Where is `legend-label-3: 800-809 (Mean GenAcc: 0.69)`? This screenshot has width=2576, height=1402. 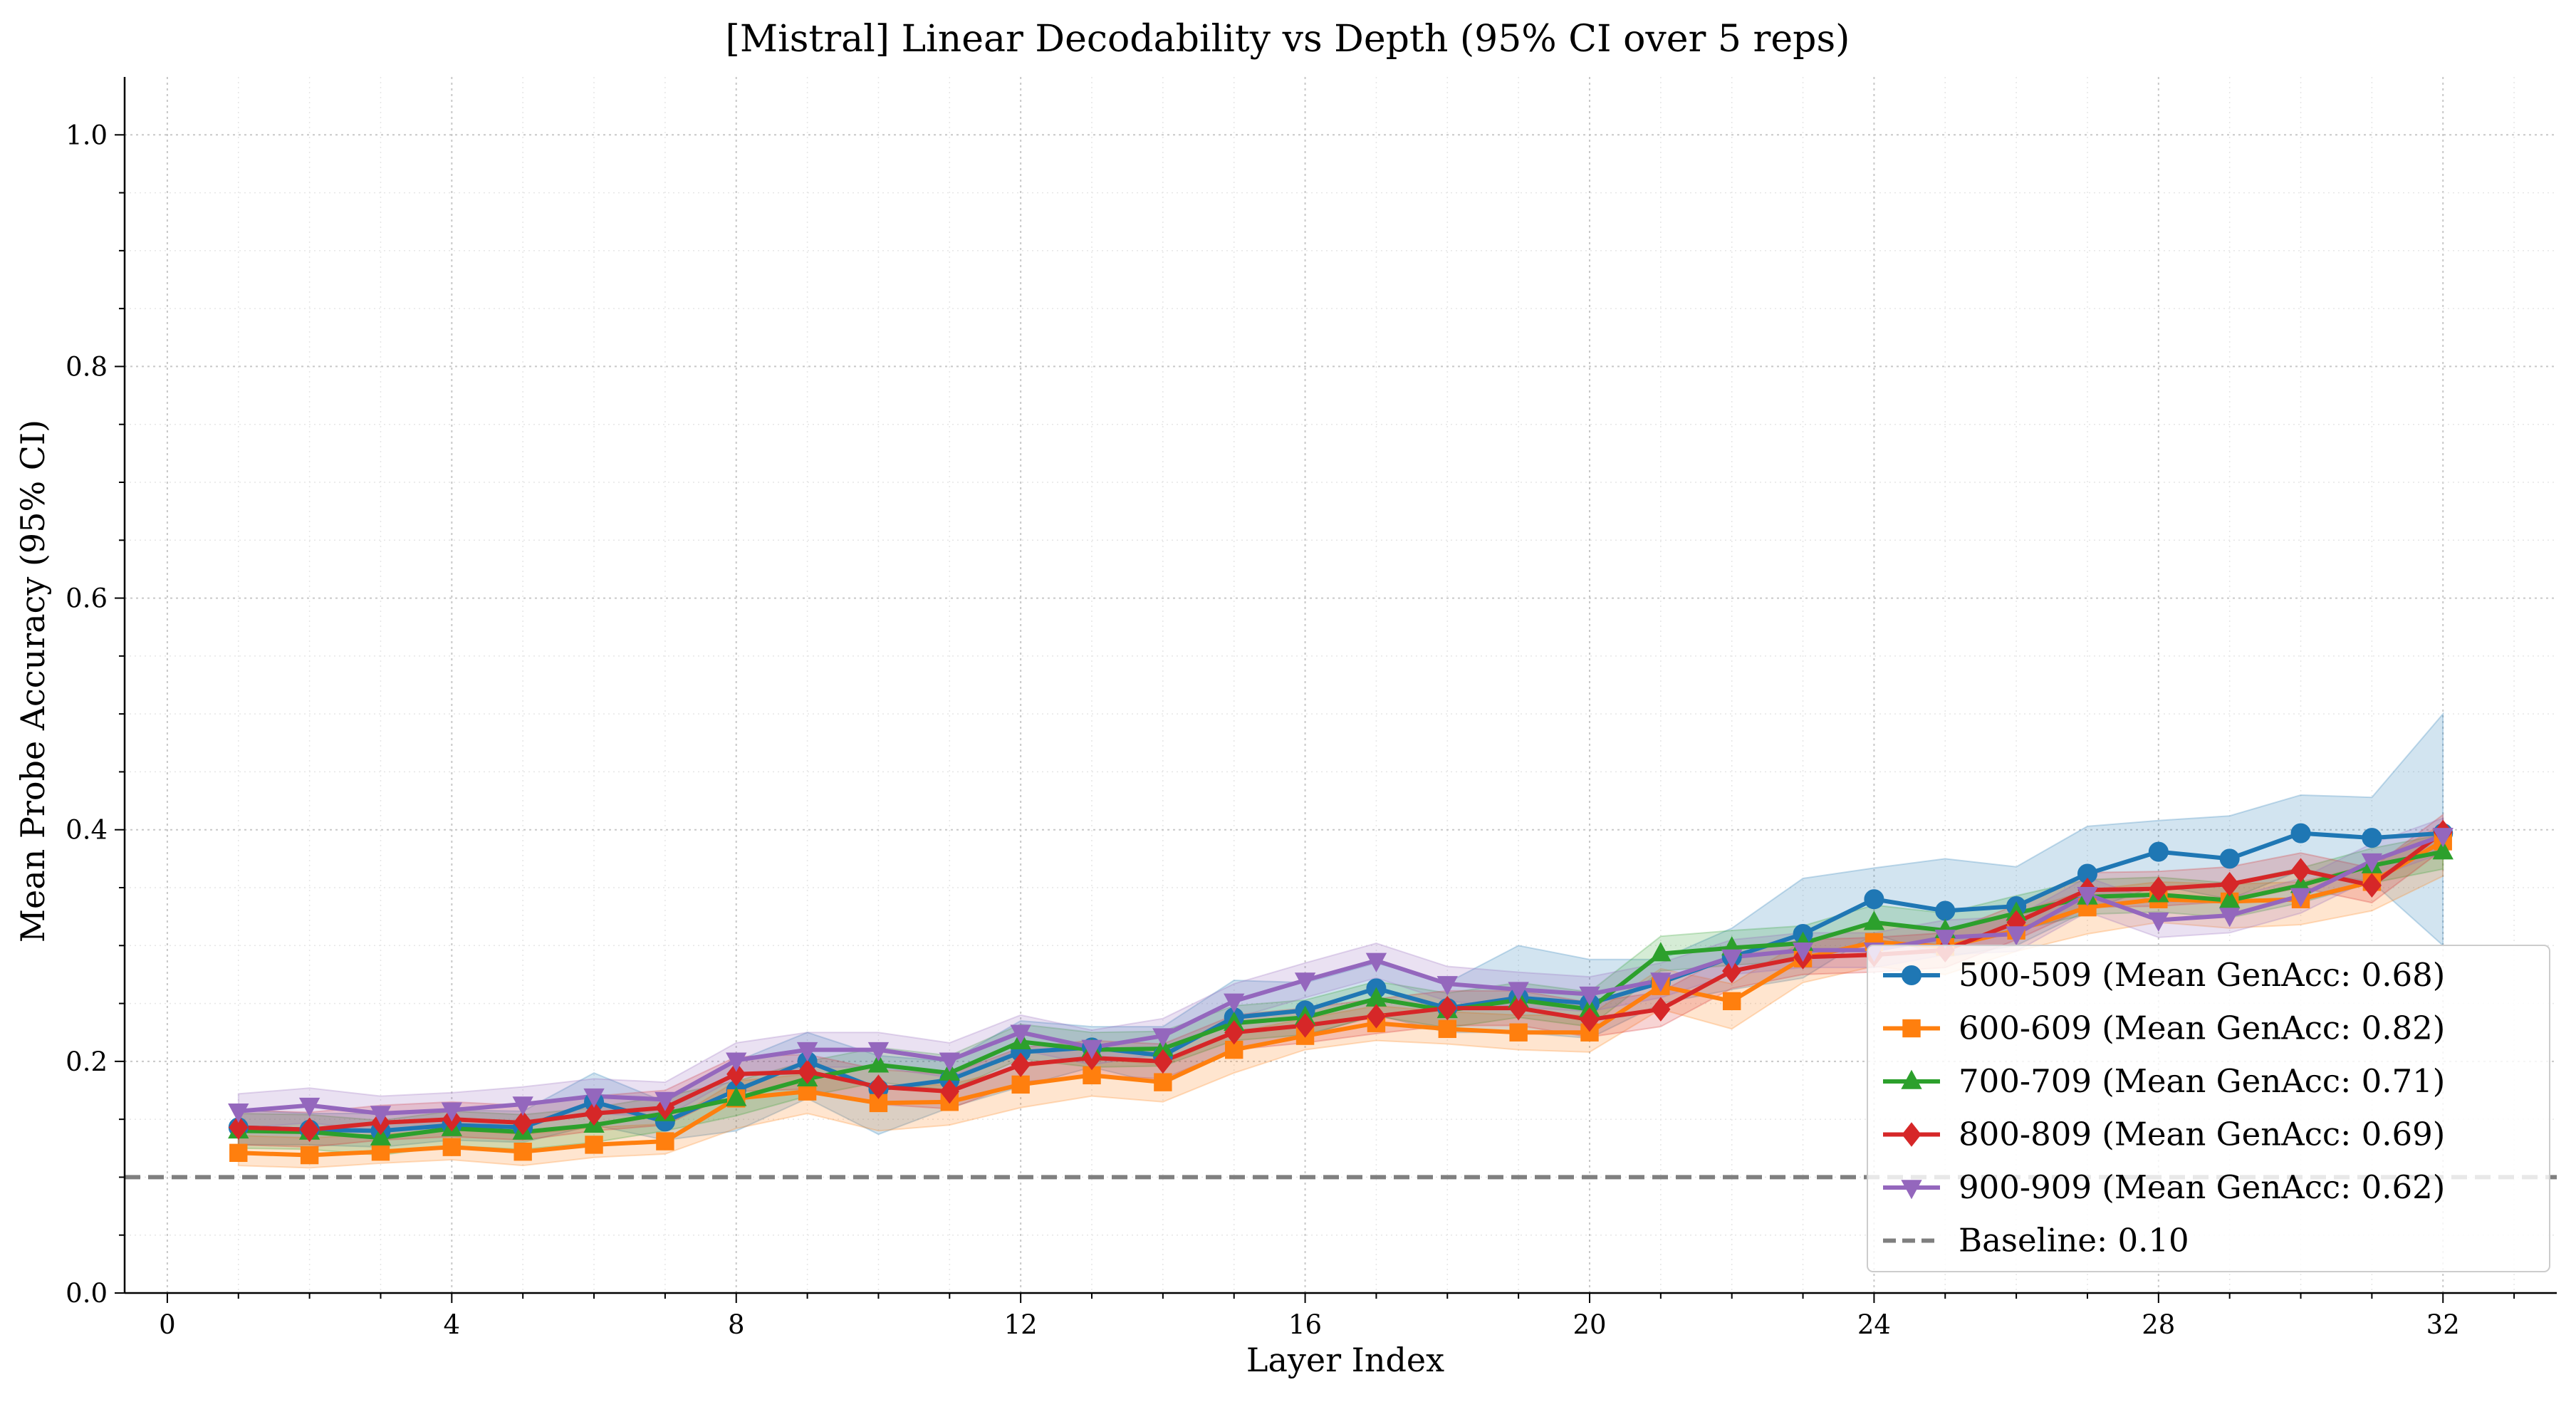 legend-label-3: 800-809 (Mean GenAcc: 0.69) is located at coordinates (2202, 1134).